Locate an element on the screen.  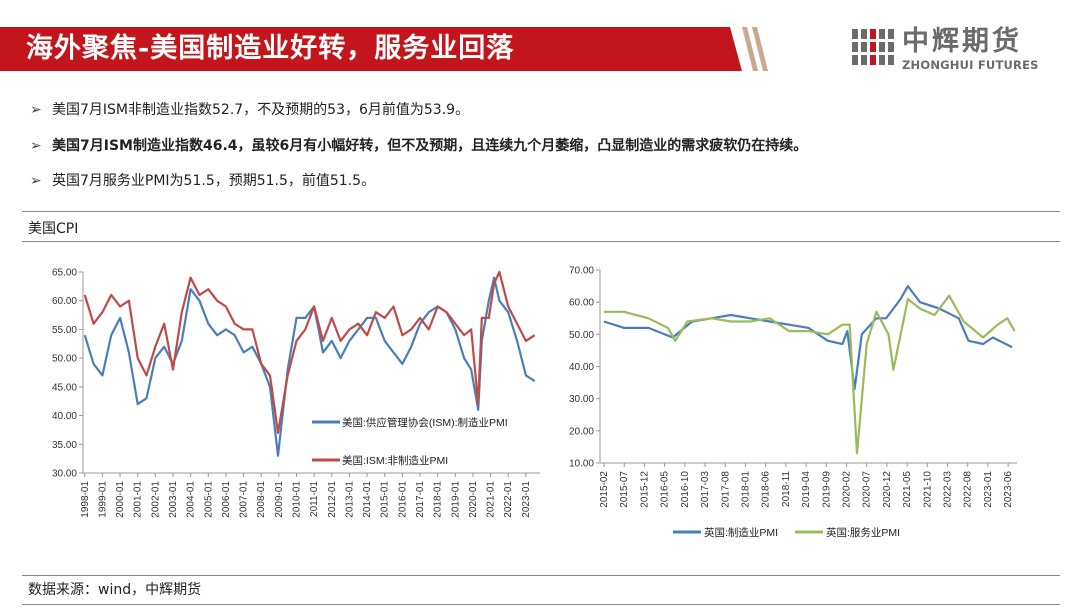
y-tick-label: 55.00 is located at coordinates (64, 330).